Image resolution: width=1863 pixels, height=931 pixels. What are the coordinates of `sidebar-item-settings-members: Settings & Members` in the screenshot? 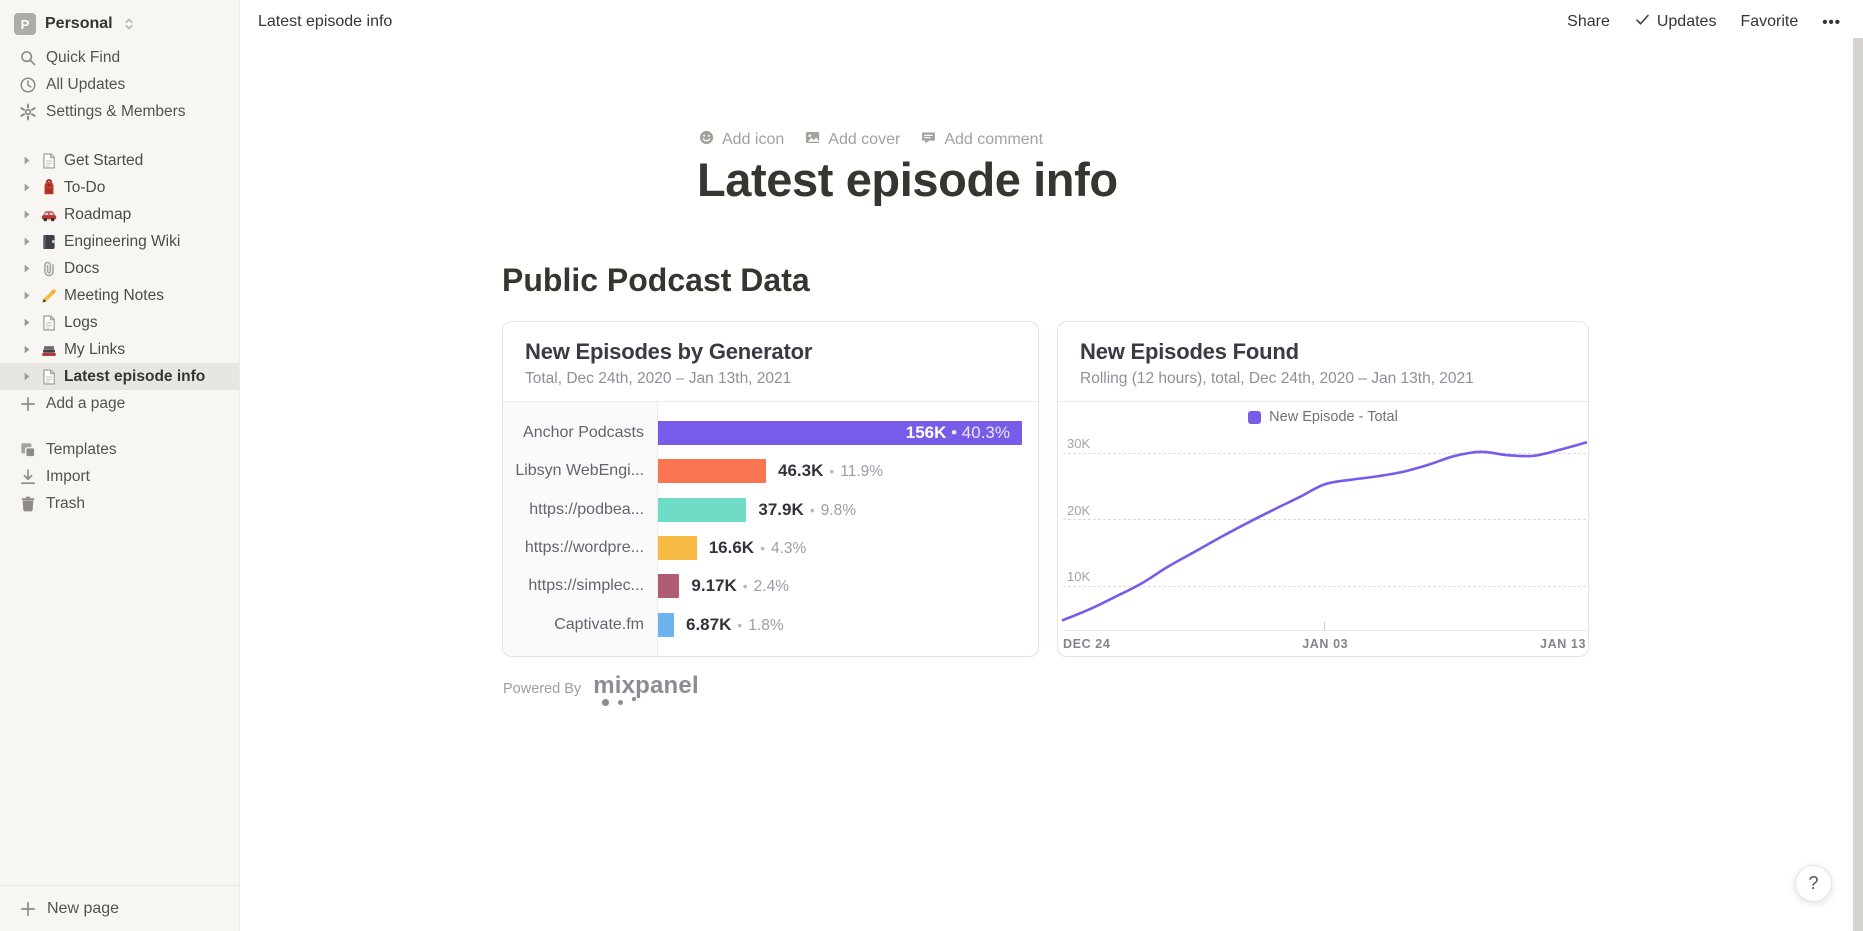 It's located at (119, 111).